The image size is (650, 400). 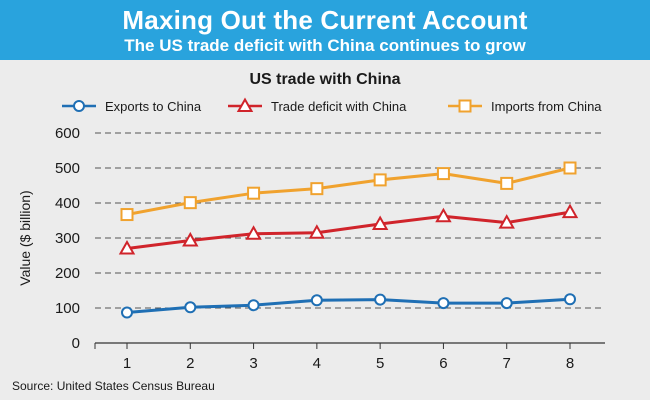 What do you see at coordinates (76, 343) in the screenshot?
I see `y-tick-label: 0` at bounding box center [76, 343].